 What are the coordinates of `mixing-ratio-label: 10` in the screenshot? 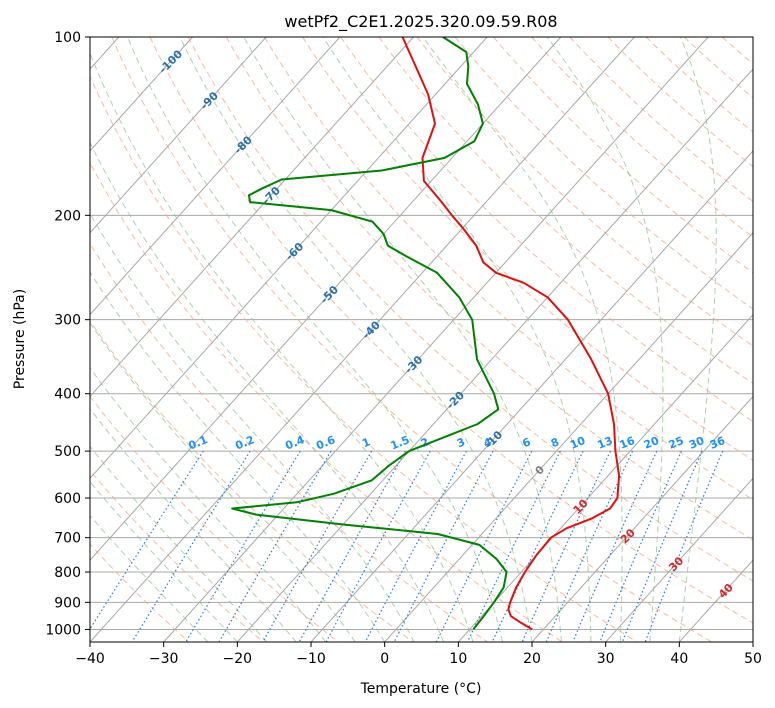 It's located at (577, 443).